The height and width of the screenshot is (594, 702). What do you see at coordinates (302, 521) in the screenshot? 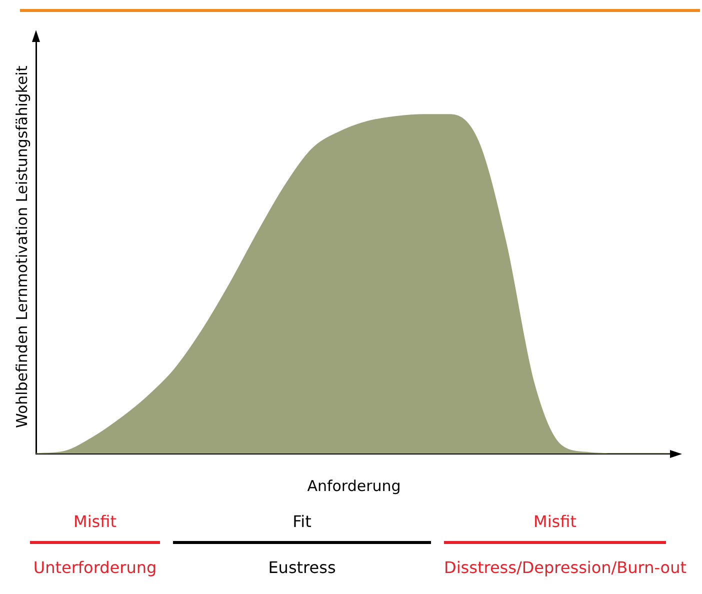
I see `text: Fit` at bounding box center [302, 521].